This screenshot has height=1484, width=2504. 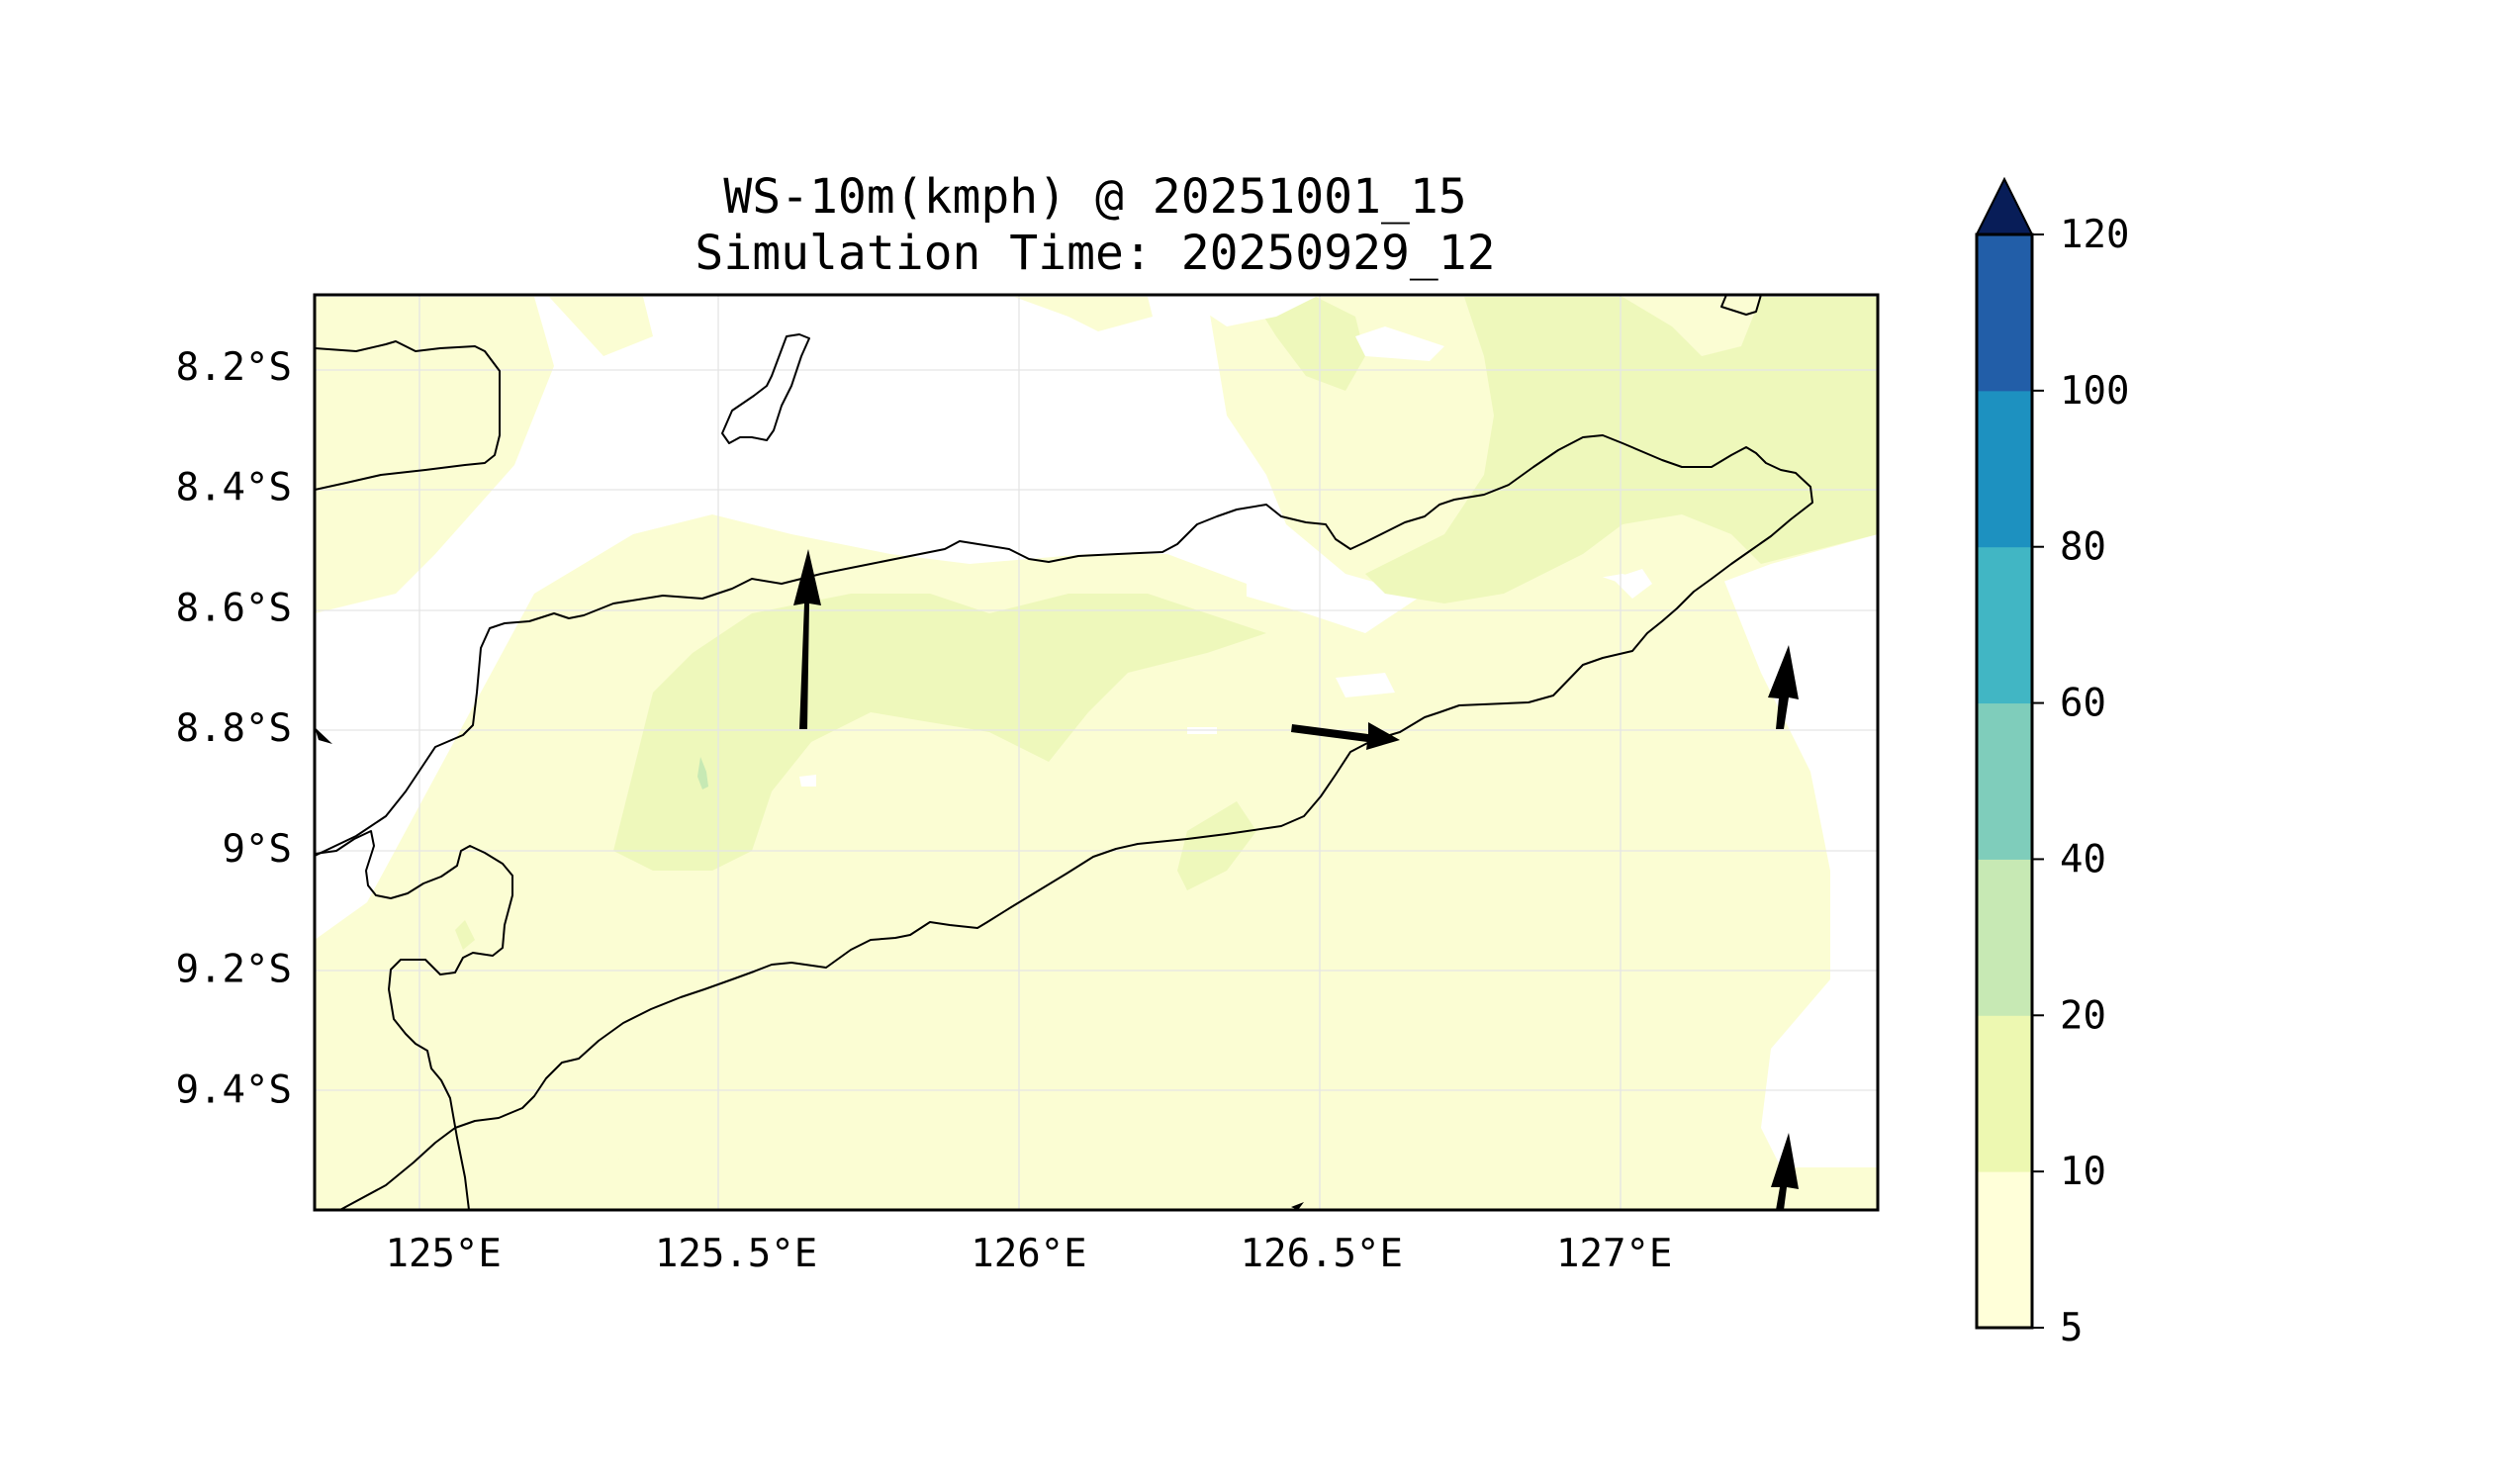 I want to click on colorbar-tick-label: 5, so click(x=2071, y=1328).